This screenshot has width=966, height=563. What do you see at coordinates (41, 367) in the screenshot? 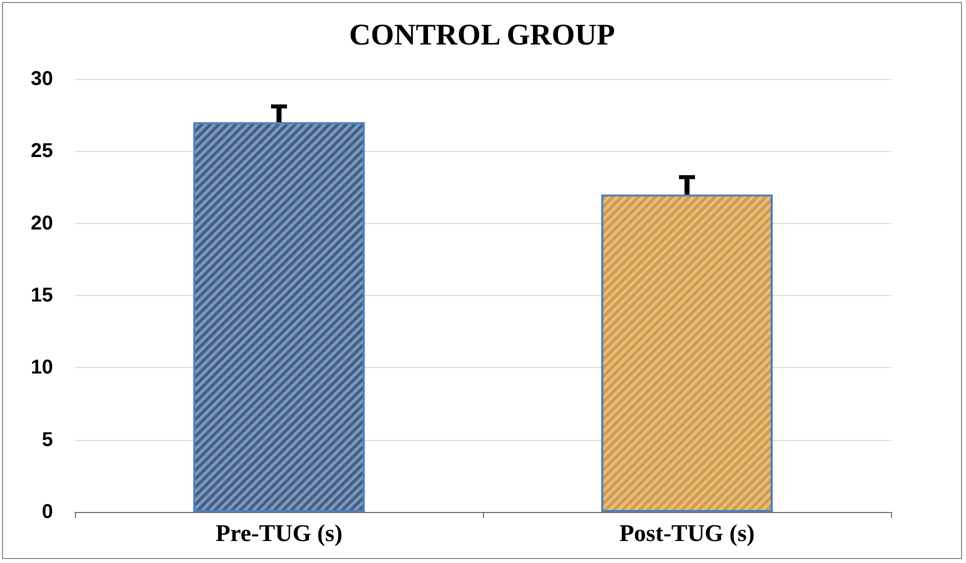
I see `y-tick-label: 10` at bounding box center [41, 367].